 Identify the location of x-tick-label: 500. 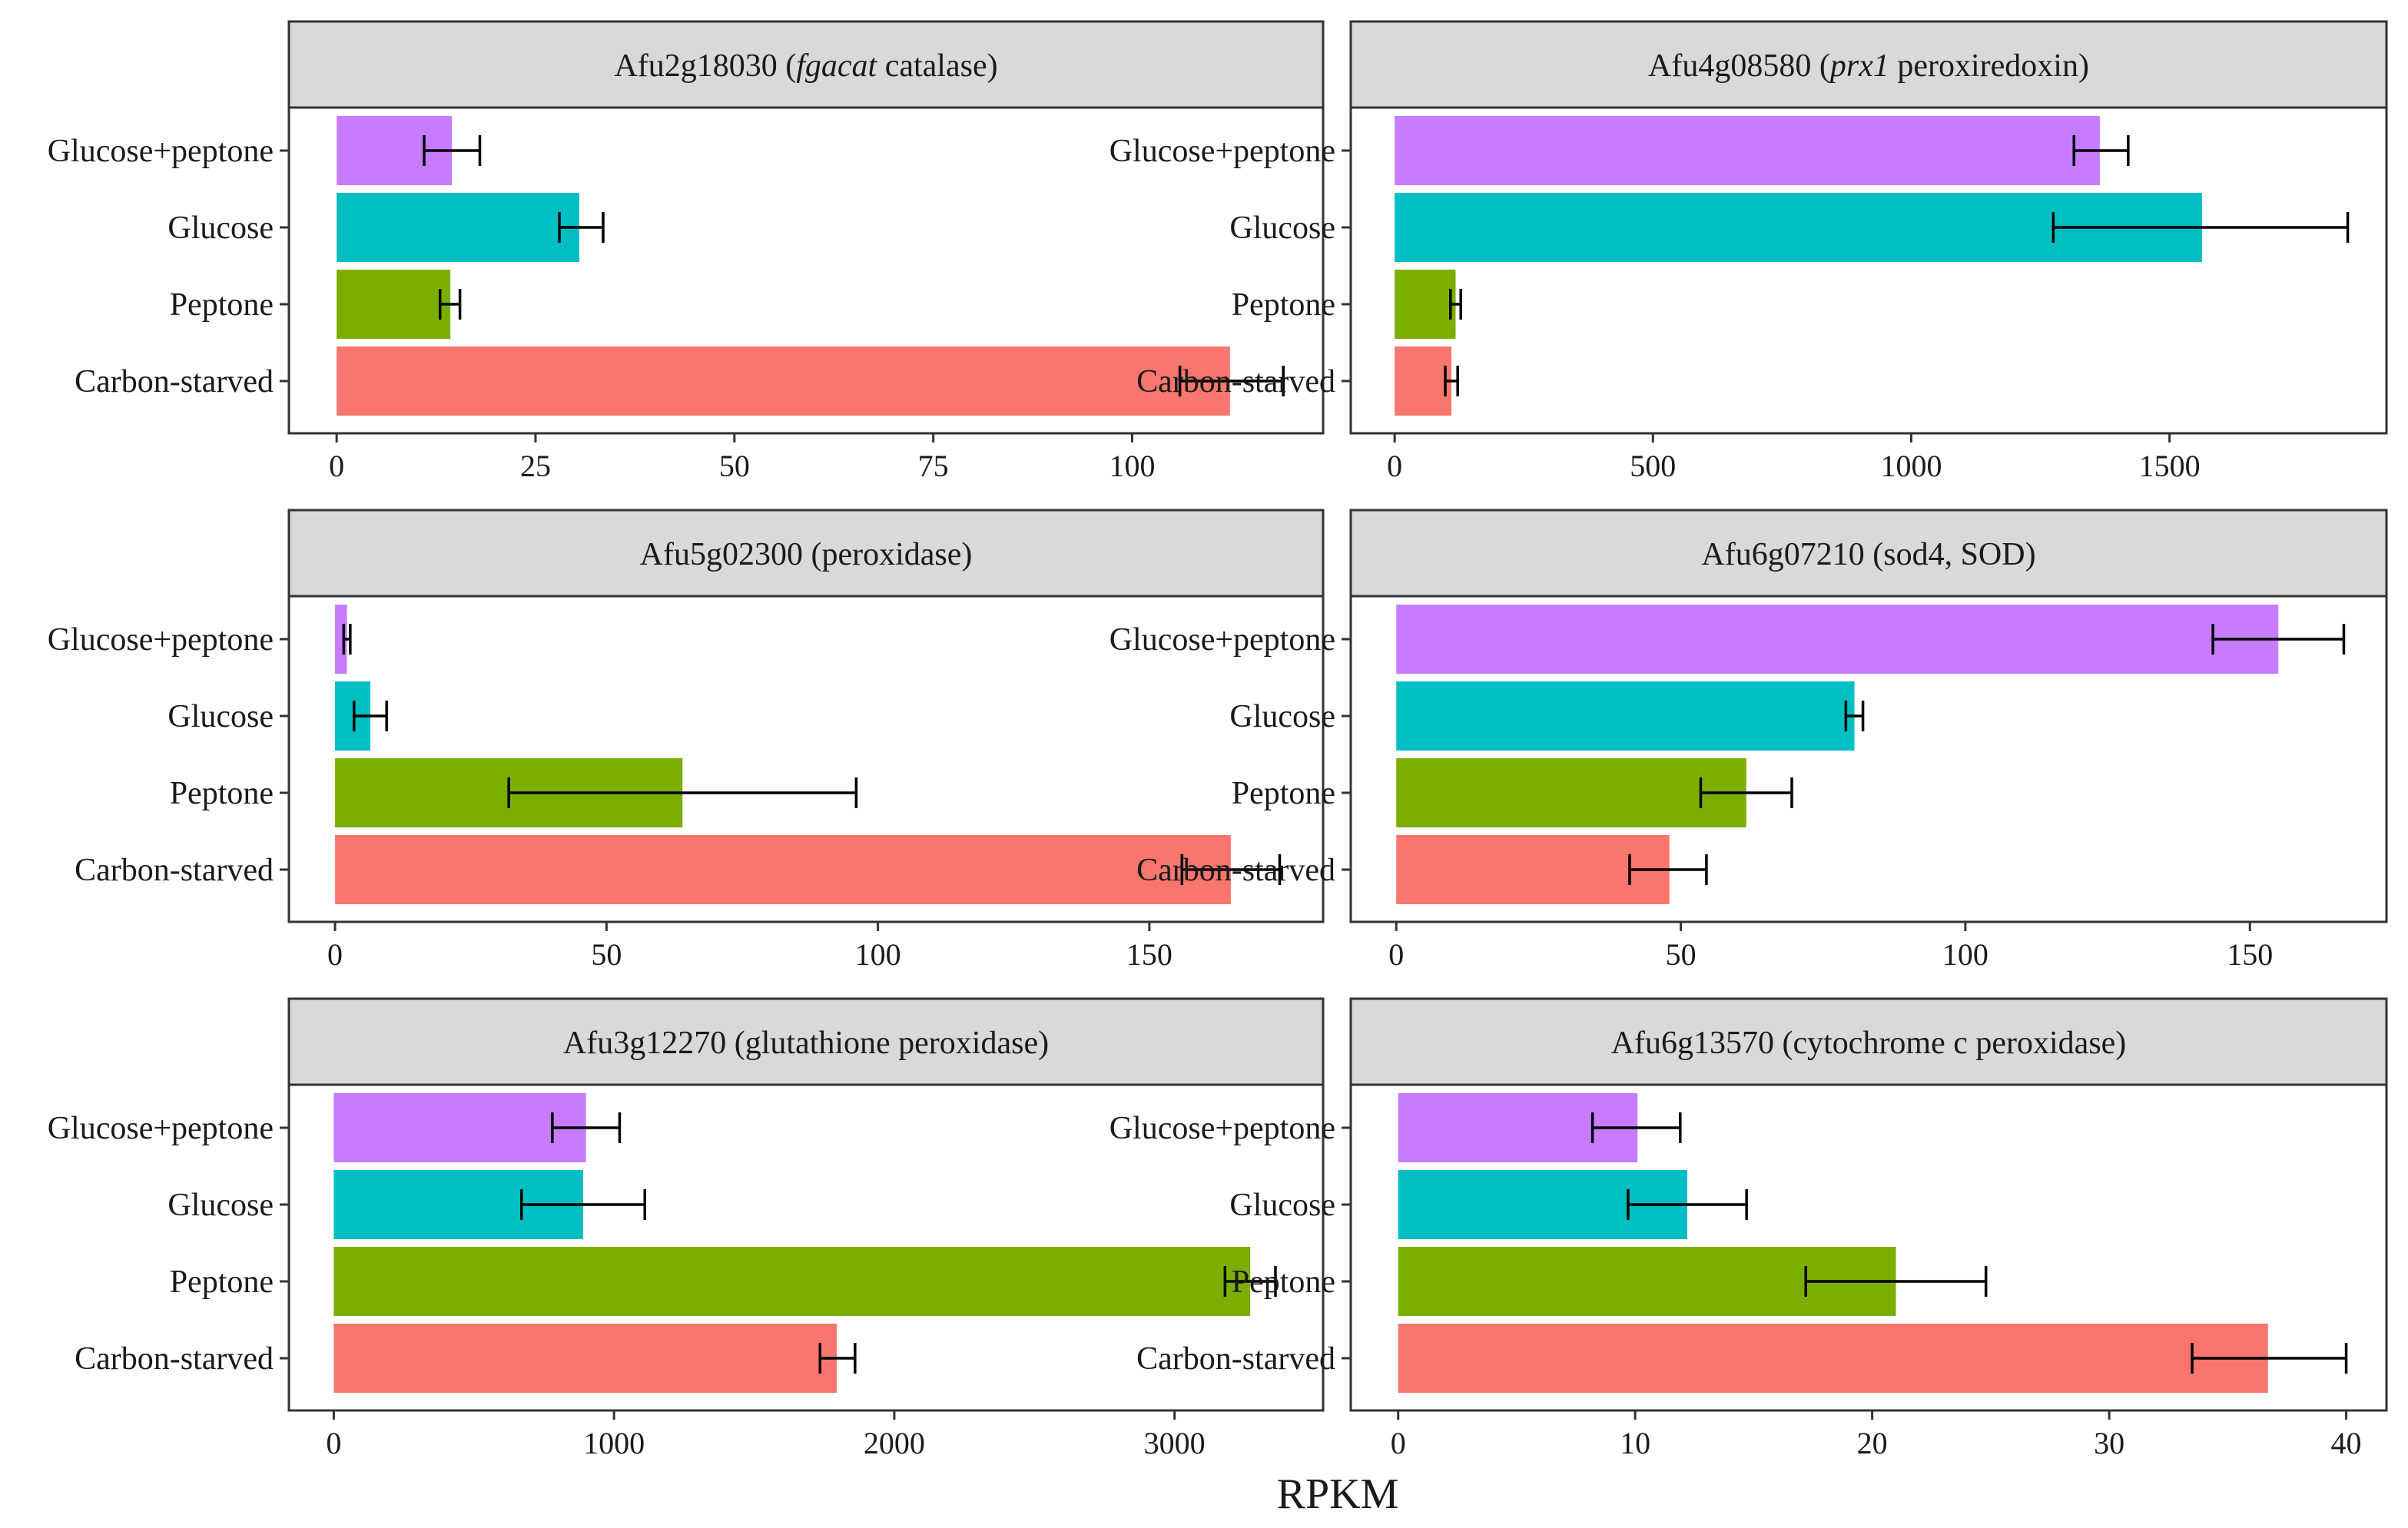
(1653, 466).